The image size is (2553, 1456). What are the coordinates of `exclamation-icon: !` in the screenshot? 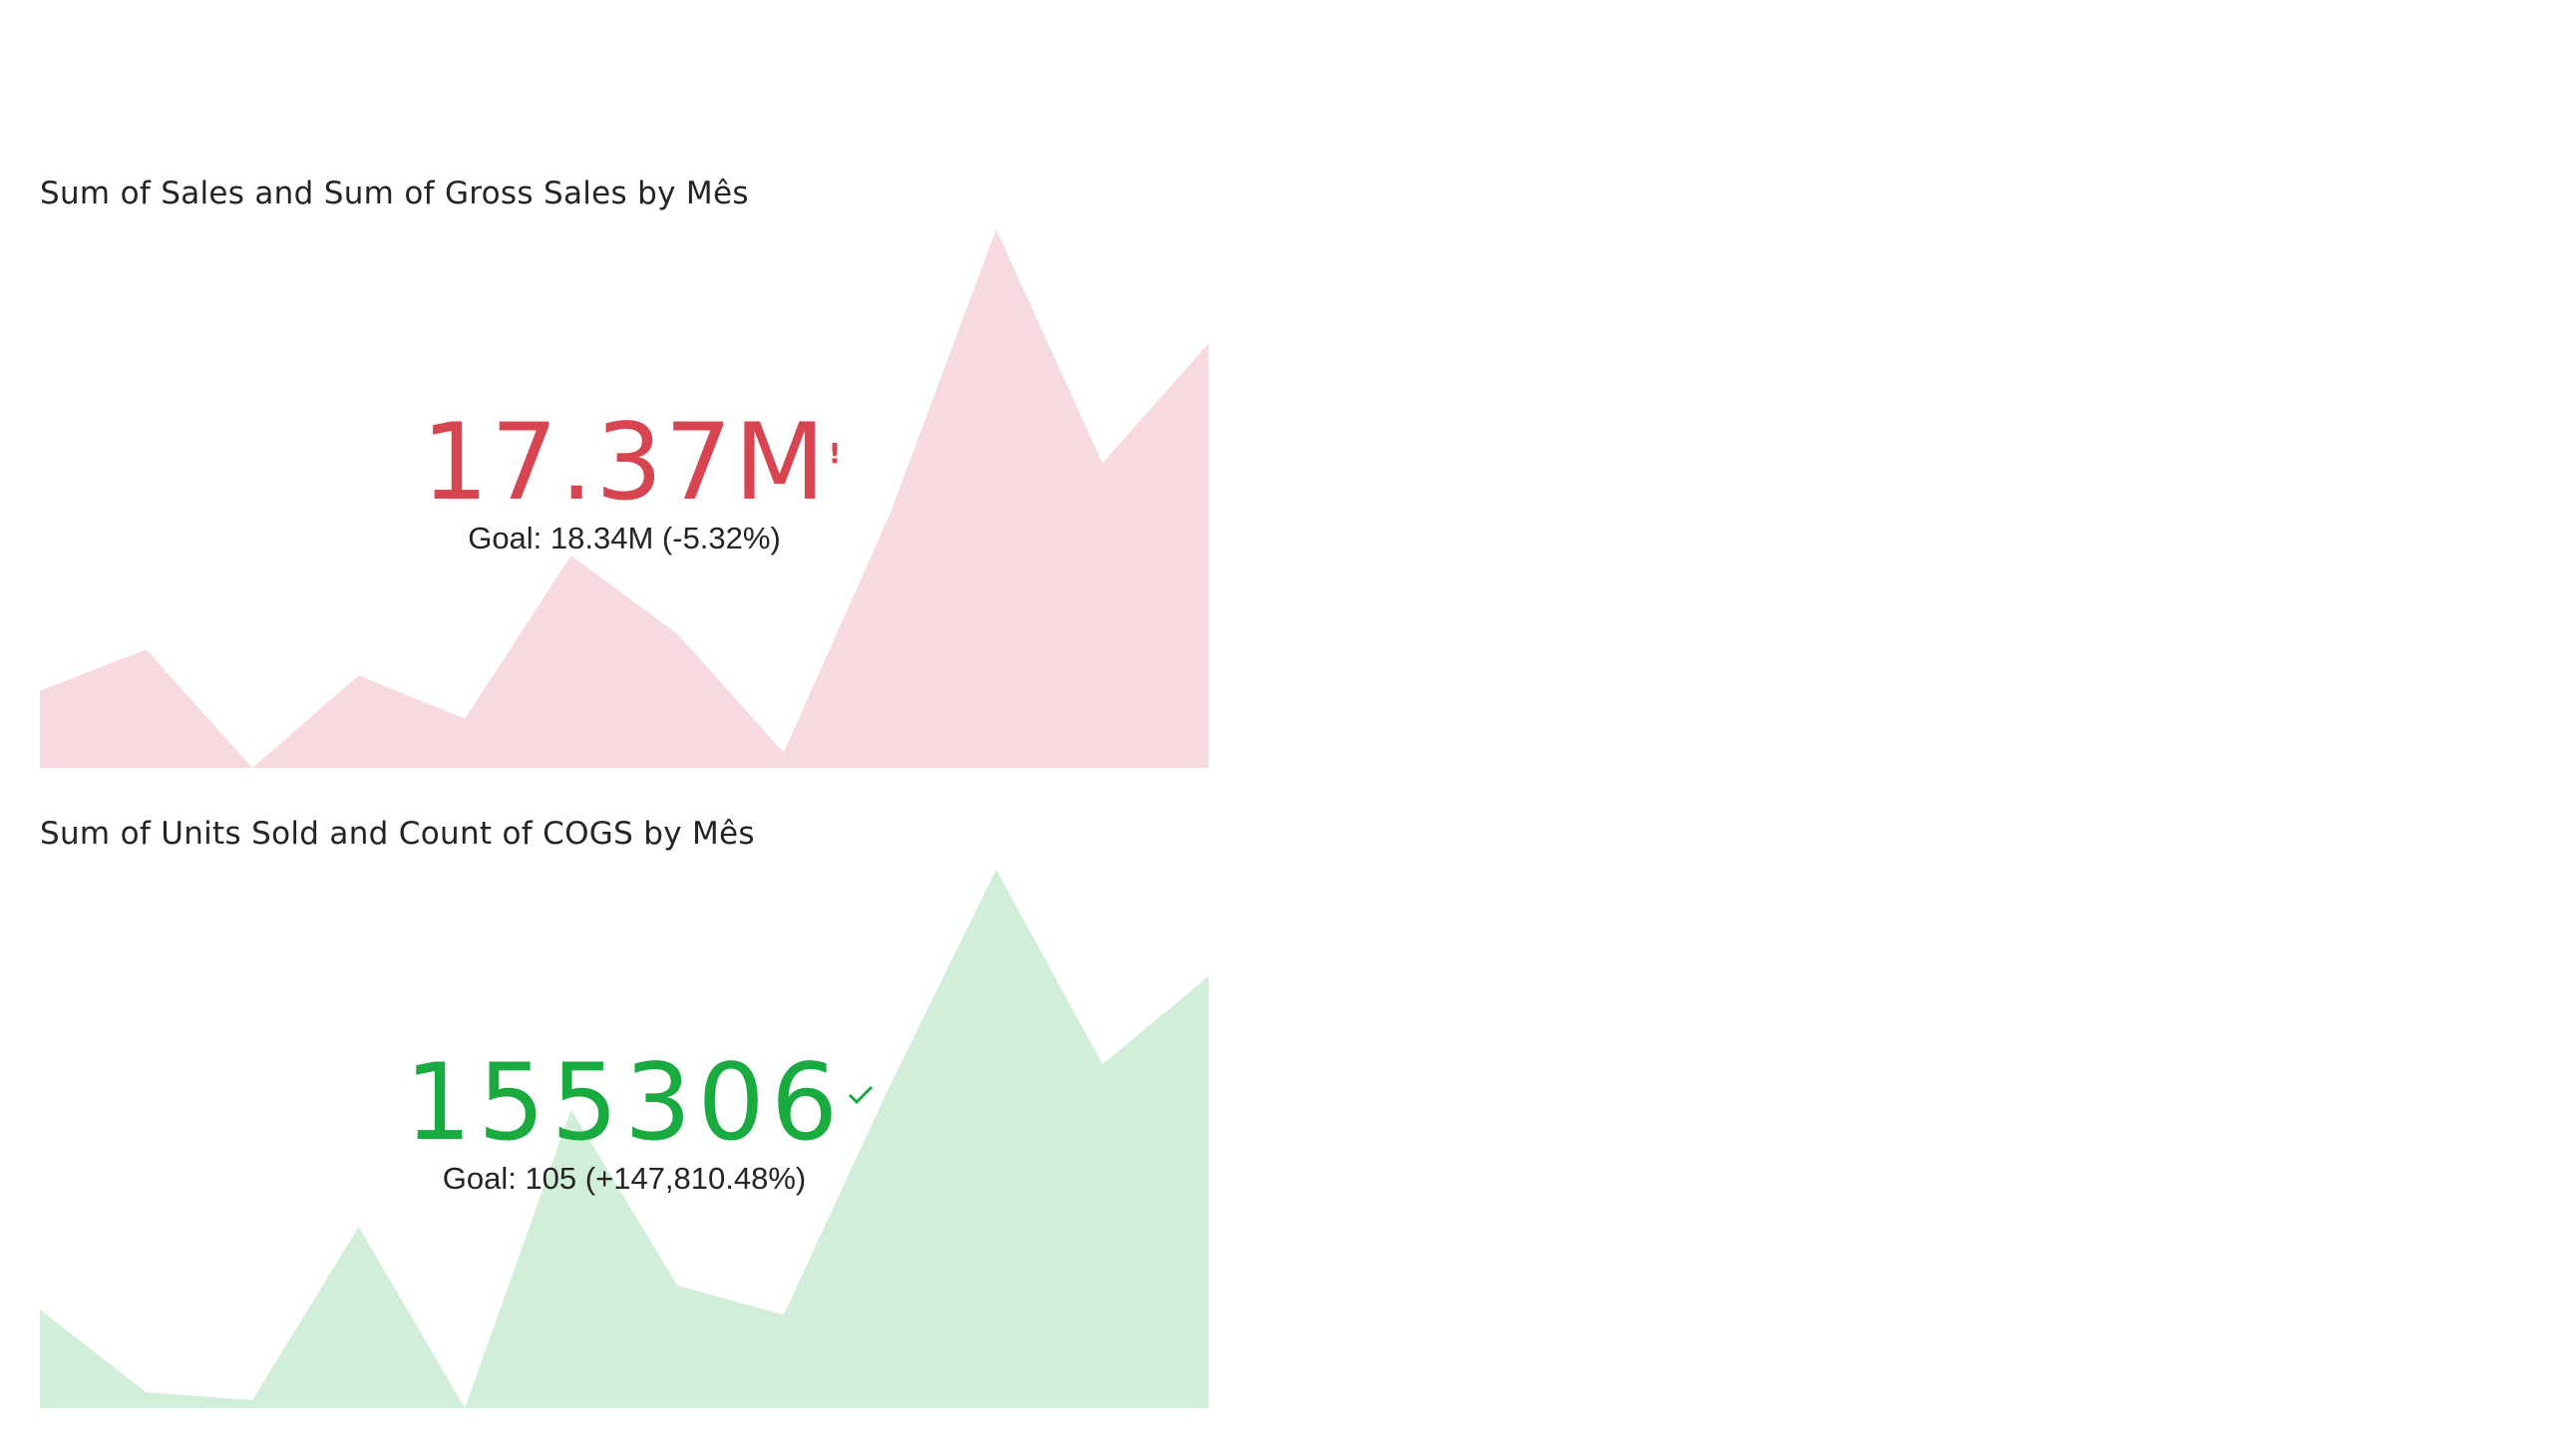 It's located at (835, 453).